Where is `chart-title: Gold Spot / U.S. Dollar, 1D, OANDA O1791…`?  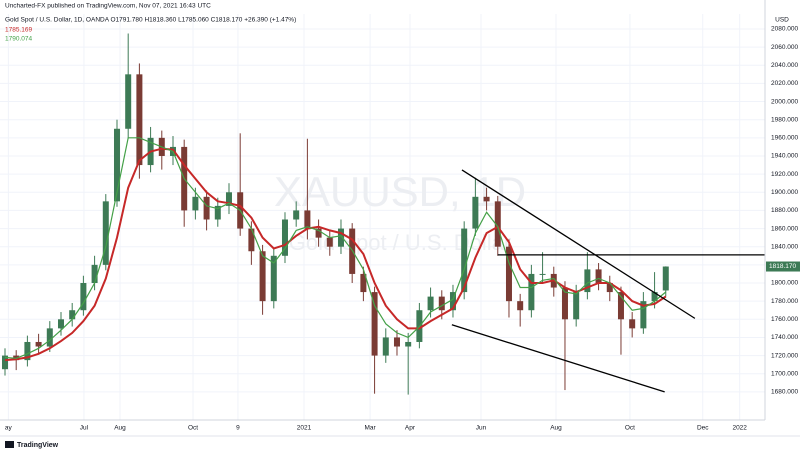 chart-title: Gold Spot / U.S. Dollar, 1D, OANDA O1791… is located at coordinates (150, 20).